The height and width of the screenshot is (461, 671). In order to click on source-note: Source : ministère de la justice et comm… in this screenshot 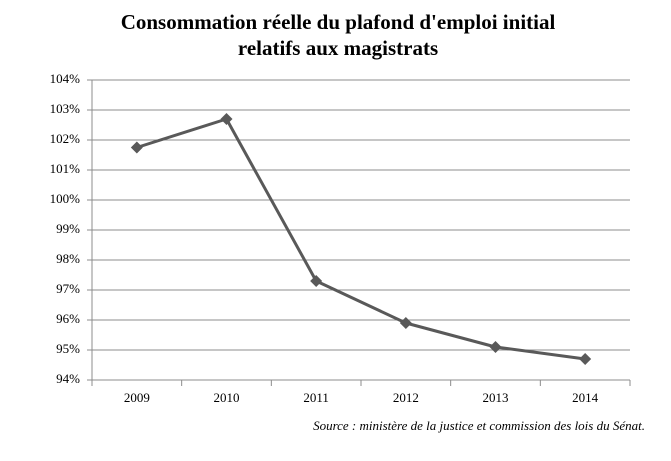, I will do `click(479, 425)`.